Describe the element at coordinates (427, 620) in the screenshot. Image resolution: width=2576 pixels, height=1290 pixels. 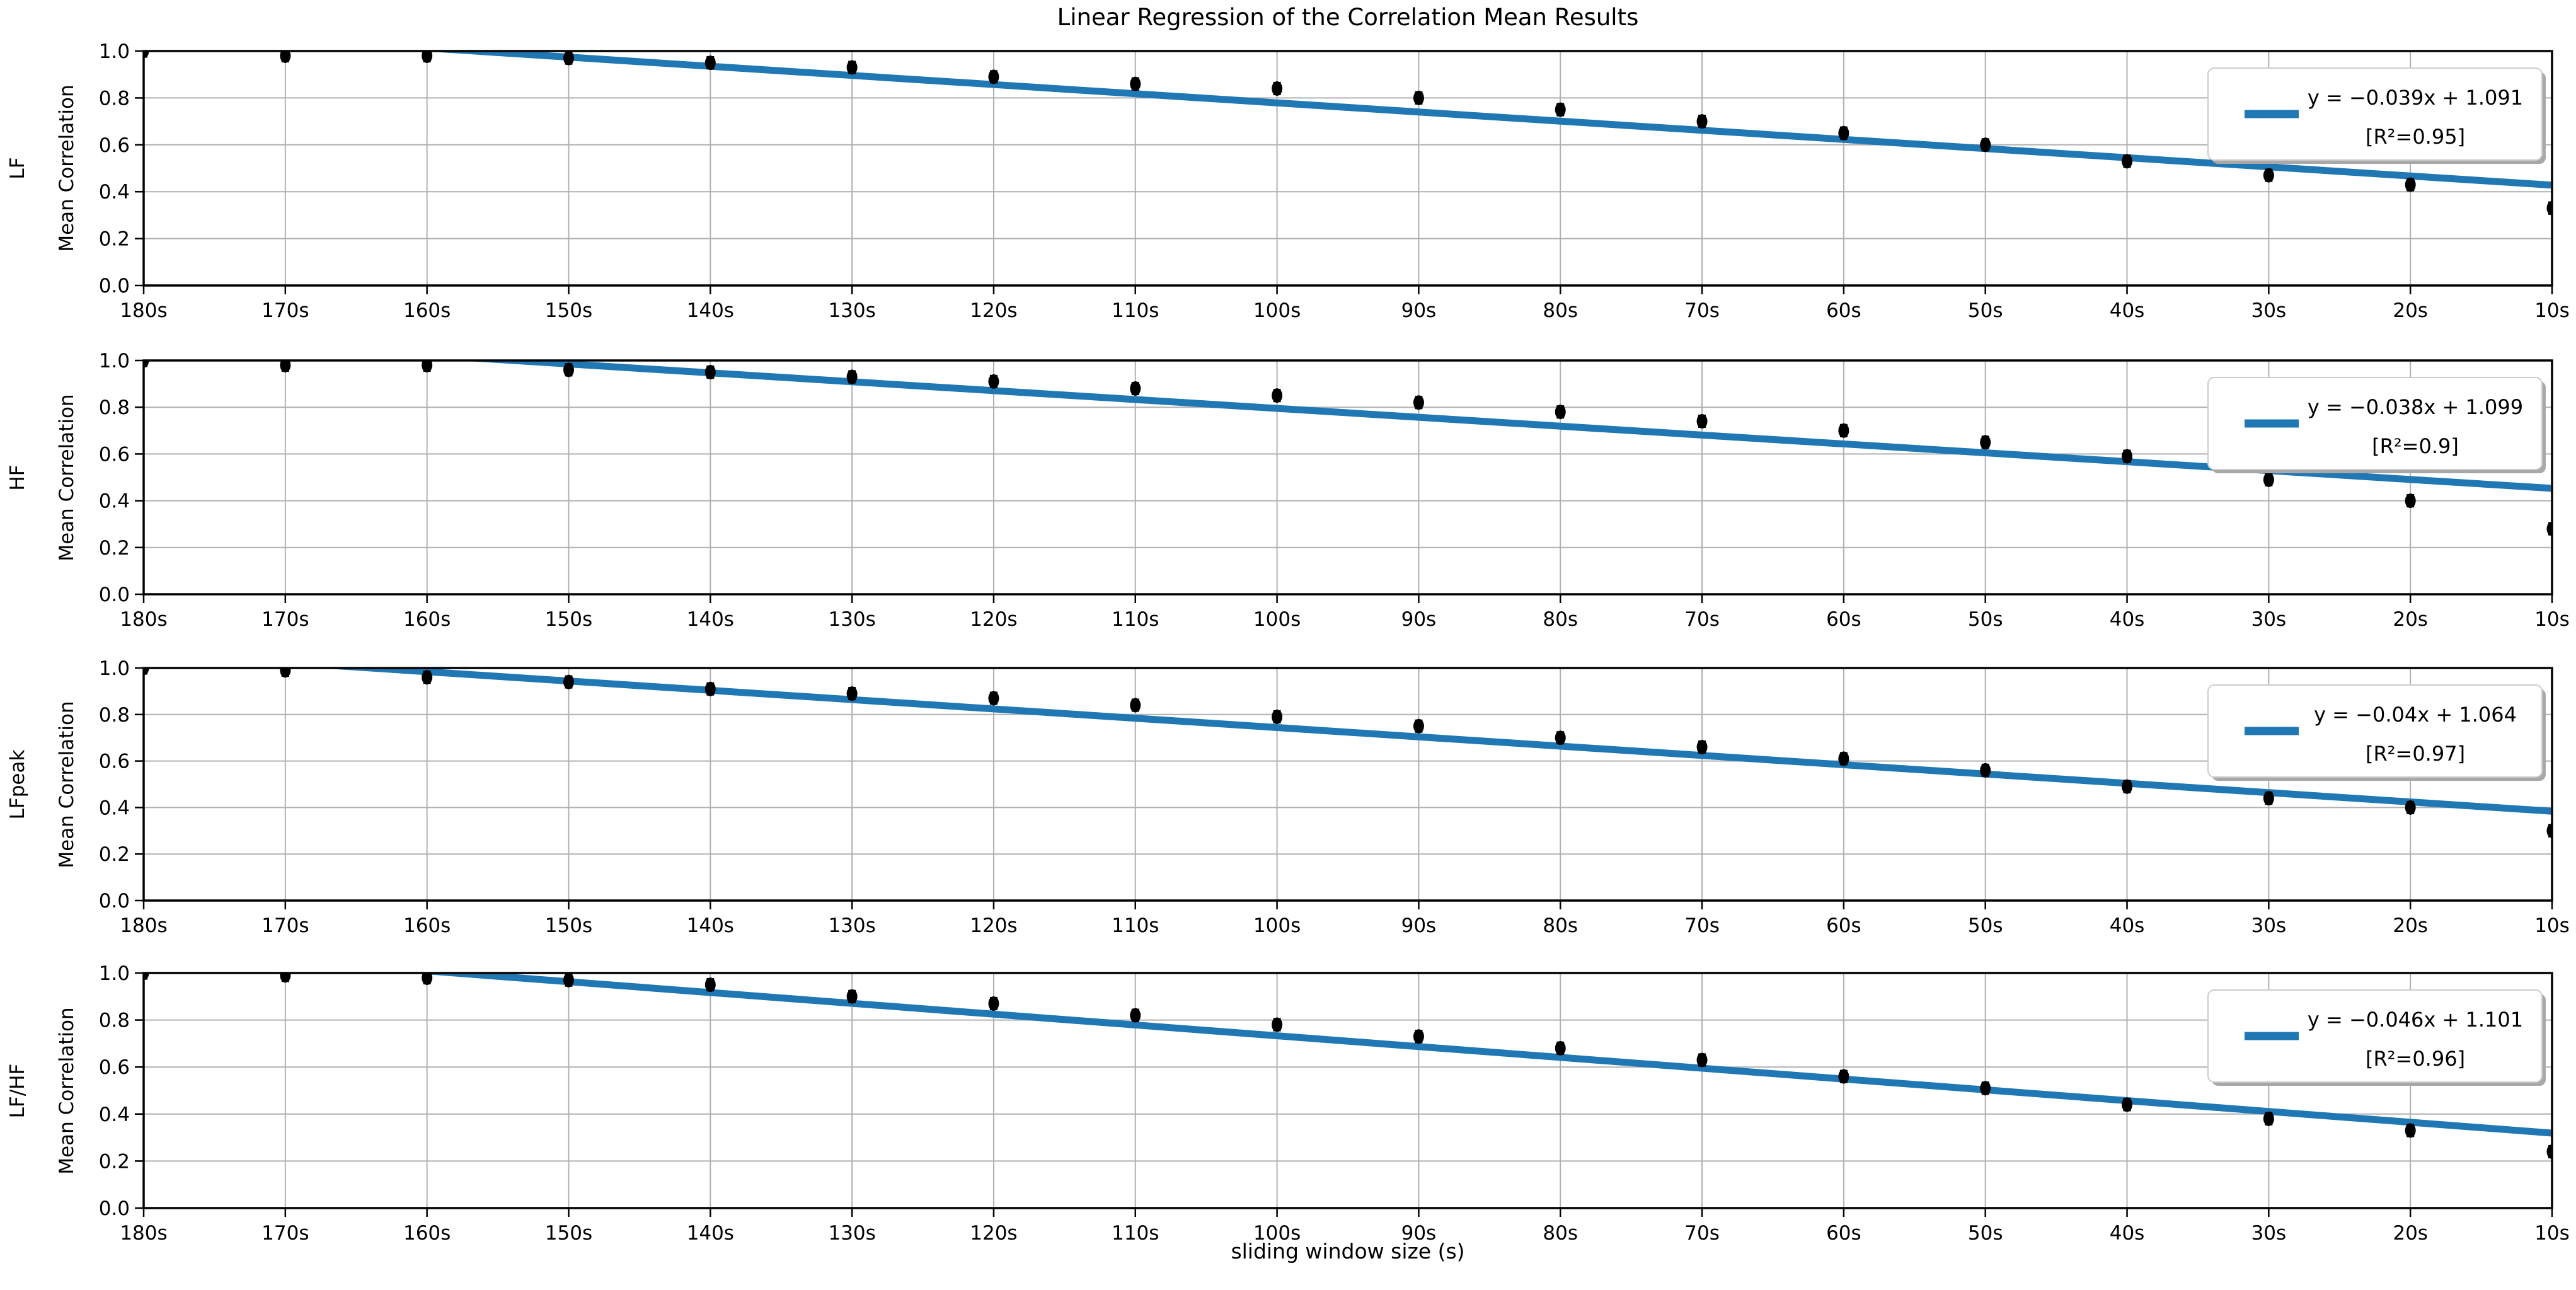
I see `x-tick-label: 160s` at that location.